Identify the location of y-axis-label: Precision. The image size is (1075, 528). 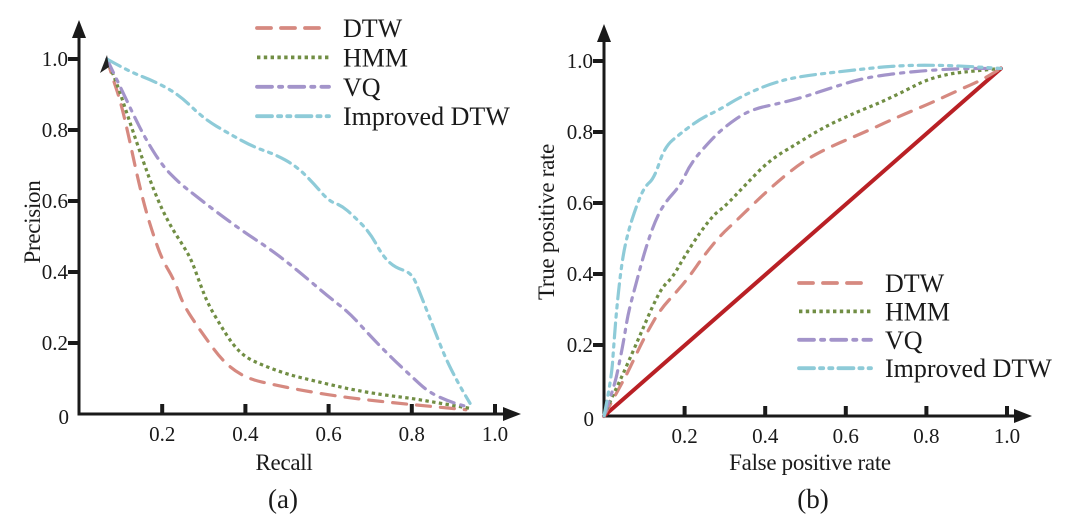
(32, 222).